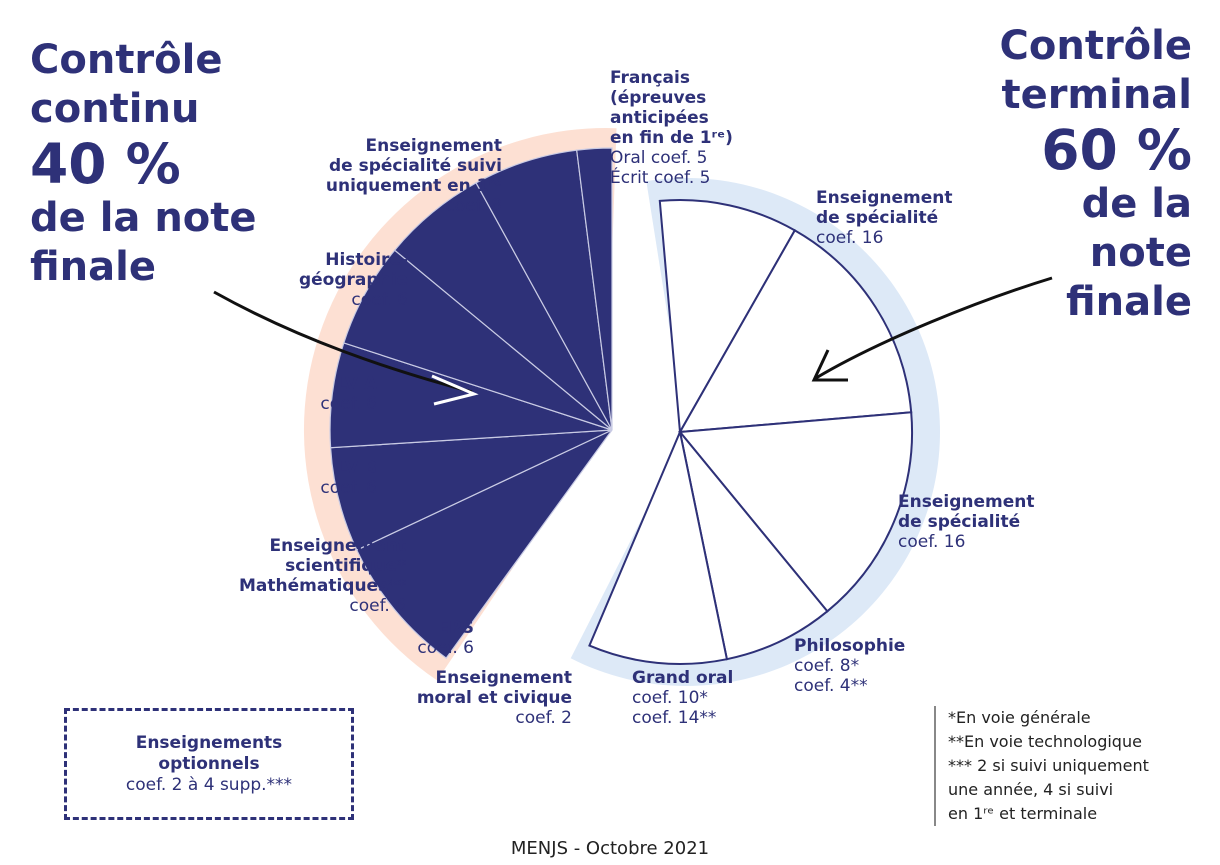 This screenshot has height=865, width=1220. I want to click on controle-continu-slices, so click(471, 403).